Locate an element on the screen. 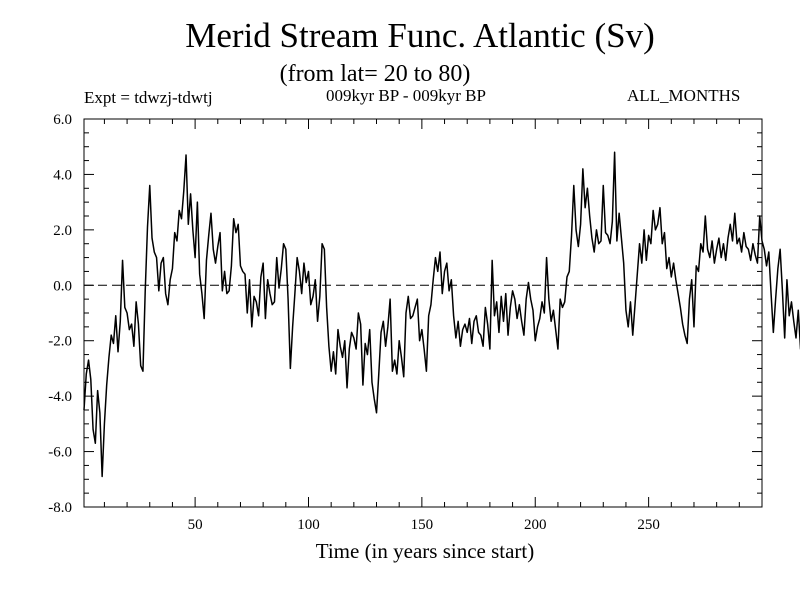  x-tick-label: 150 is located at coordinates (422, 525).